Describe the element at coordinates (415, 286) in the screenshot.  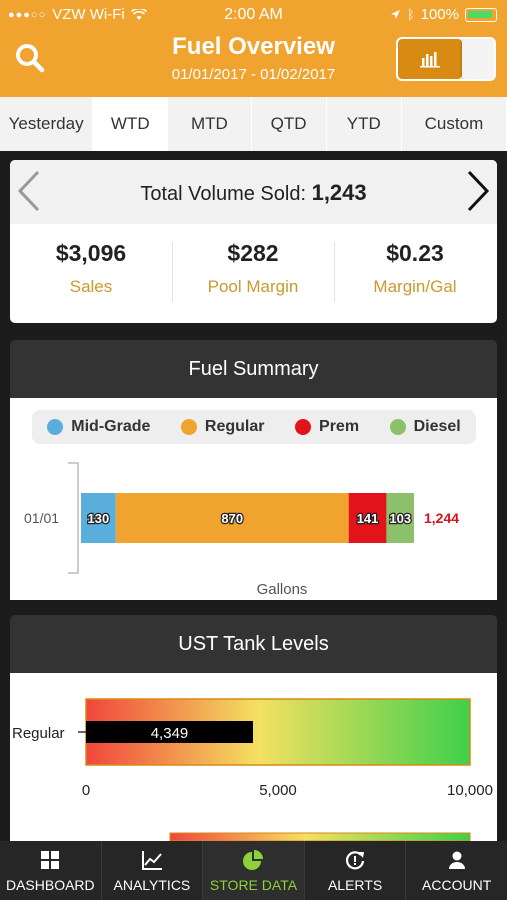
I see `stat-margin-gal-label: Margin/Gal` at that location.